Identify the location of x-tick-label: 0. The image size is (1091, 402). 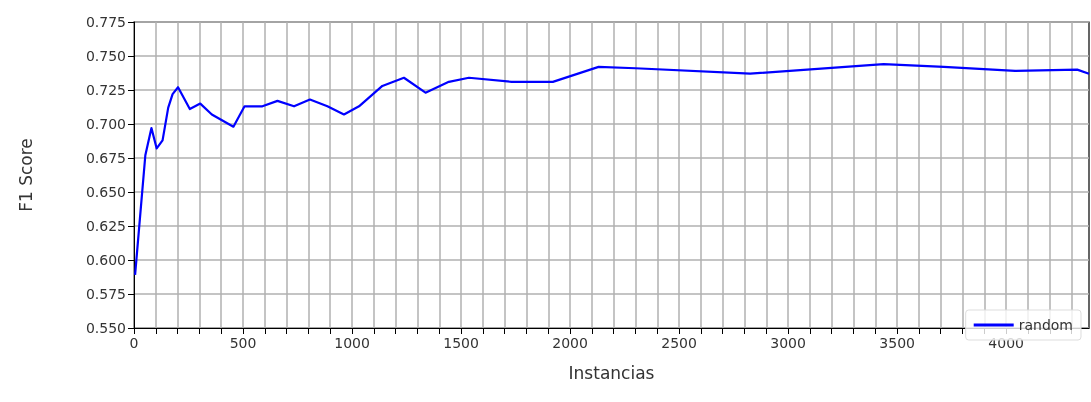
(134, 343).